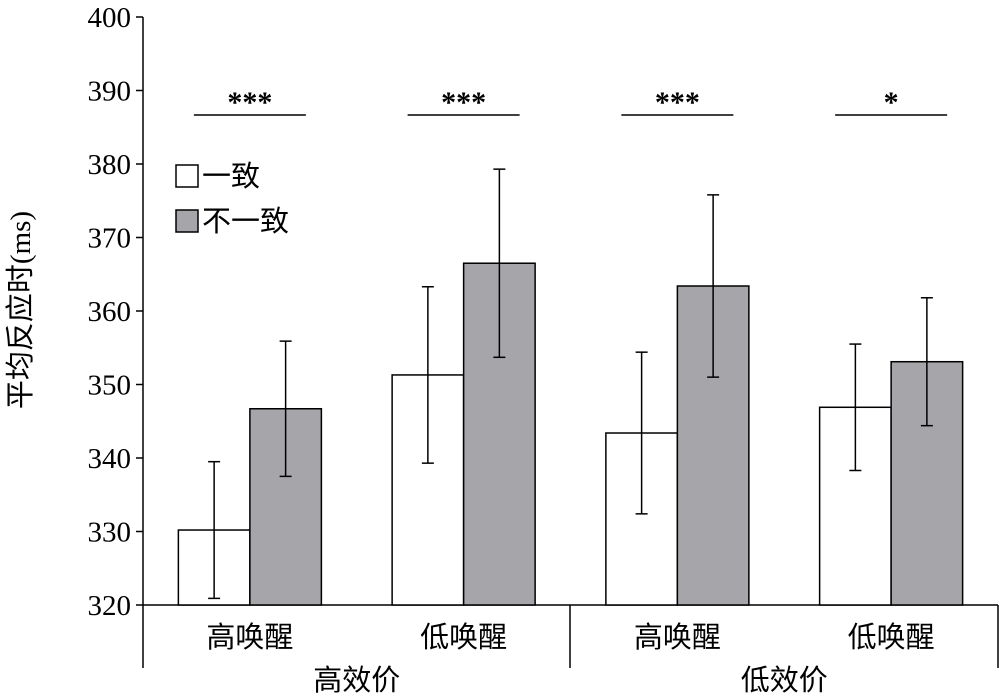  I want to click on y-tick-label: 400, so click(110, 18).